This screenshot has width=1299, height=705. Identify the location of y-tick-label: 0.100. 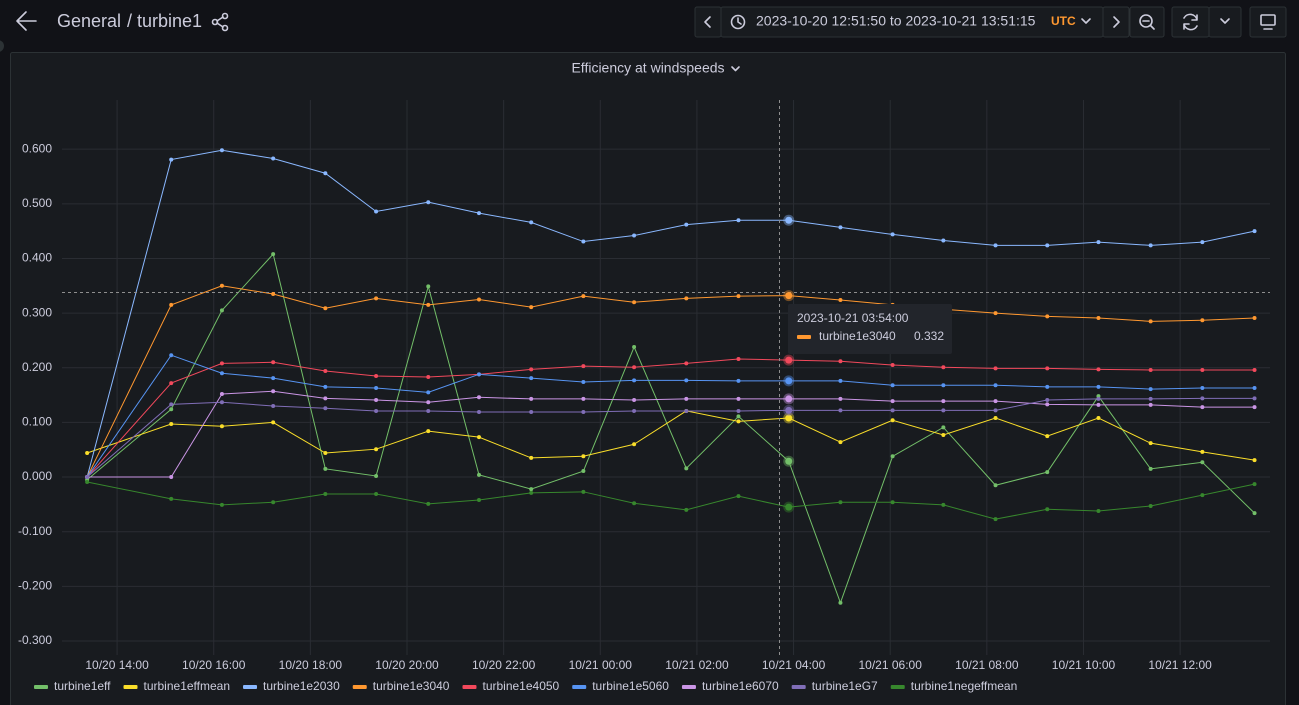
(37, 422).